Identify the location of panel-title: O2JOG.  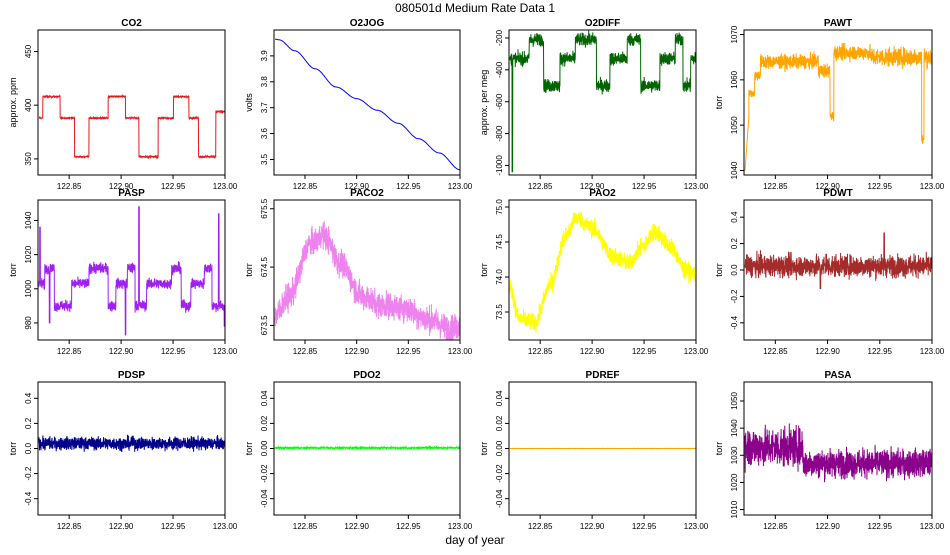
(367, 23).